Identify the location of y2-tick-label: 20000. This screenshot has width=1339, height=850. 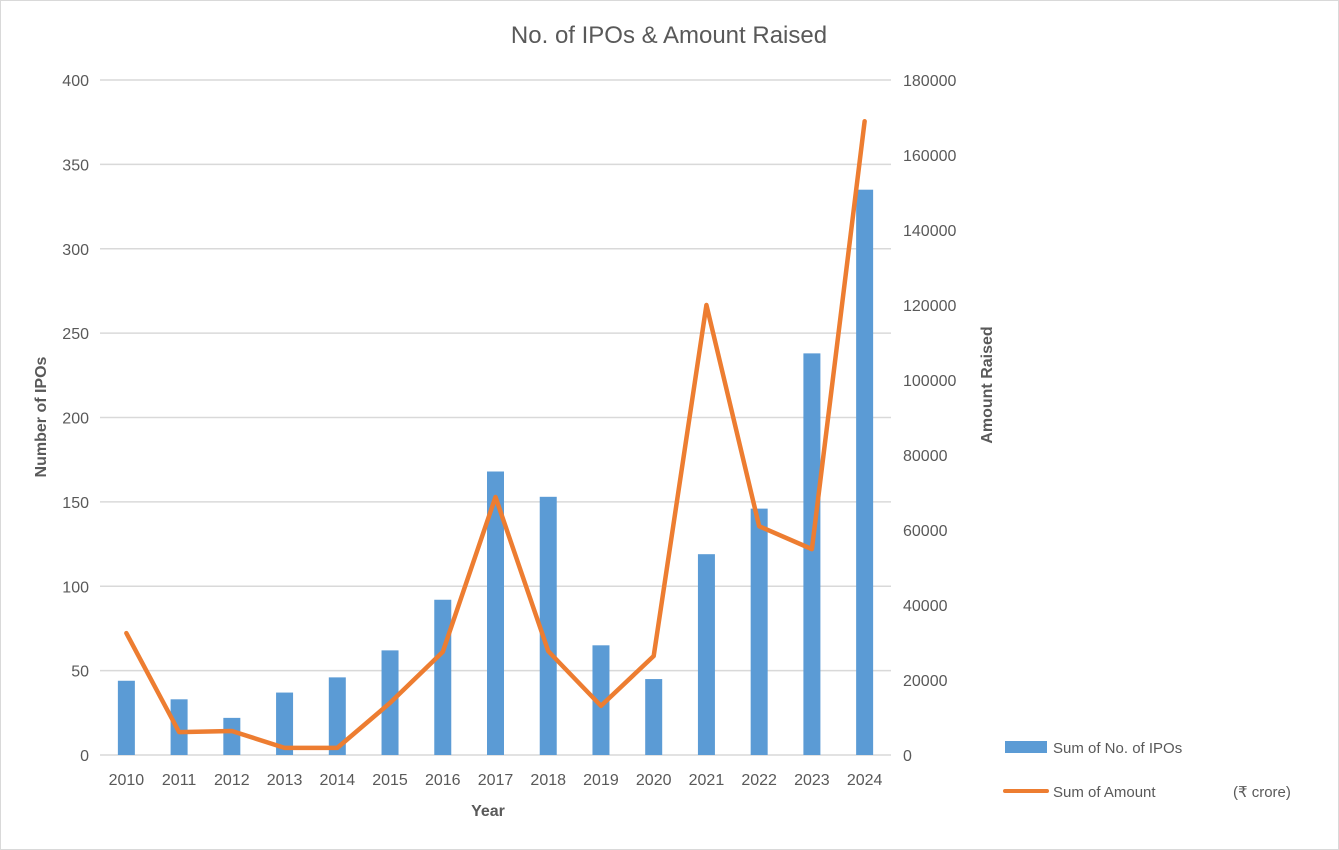
(925, 681).